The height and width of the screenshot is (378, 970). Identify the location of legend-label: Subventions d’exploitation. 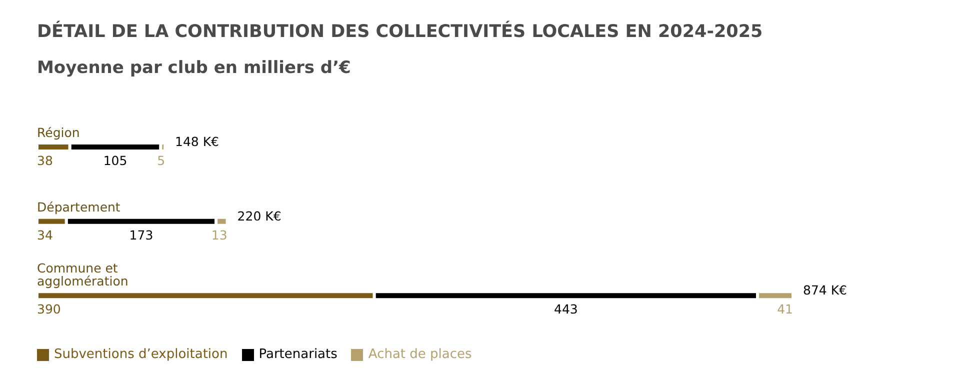
(141, 354).